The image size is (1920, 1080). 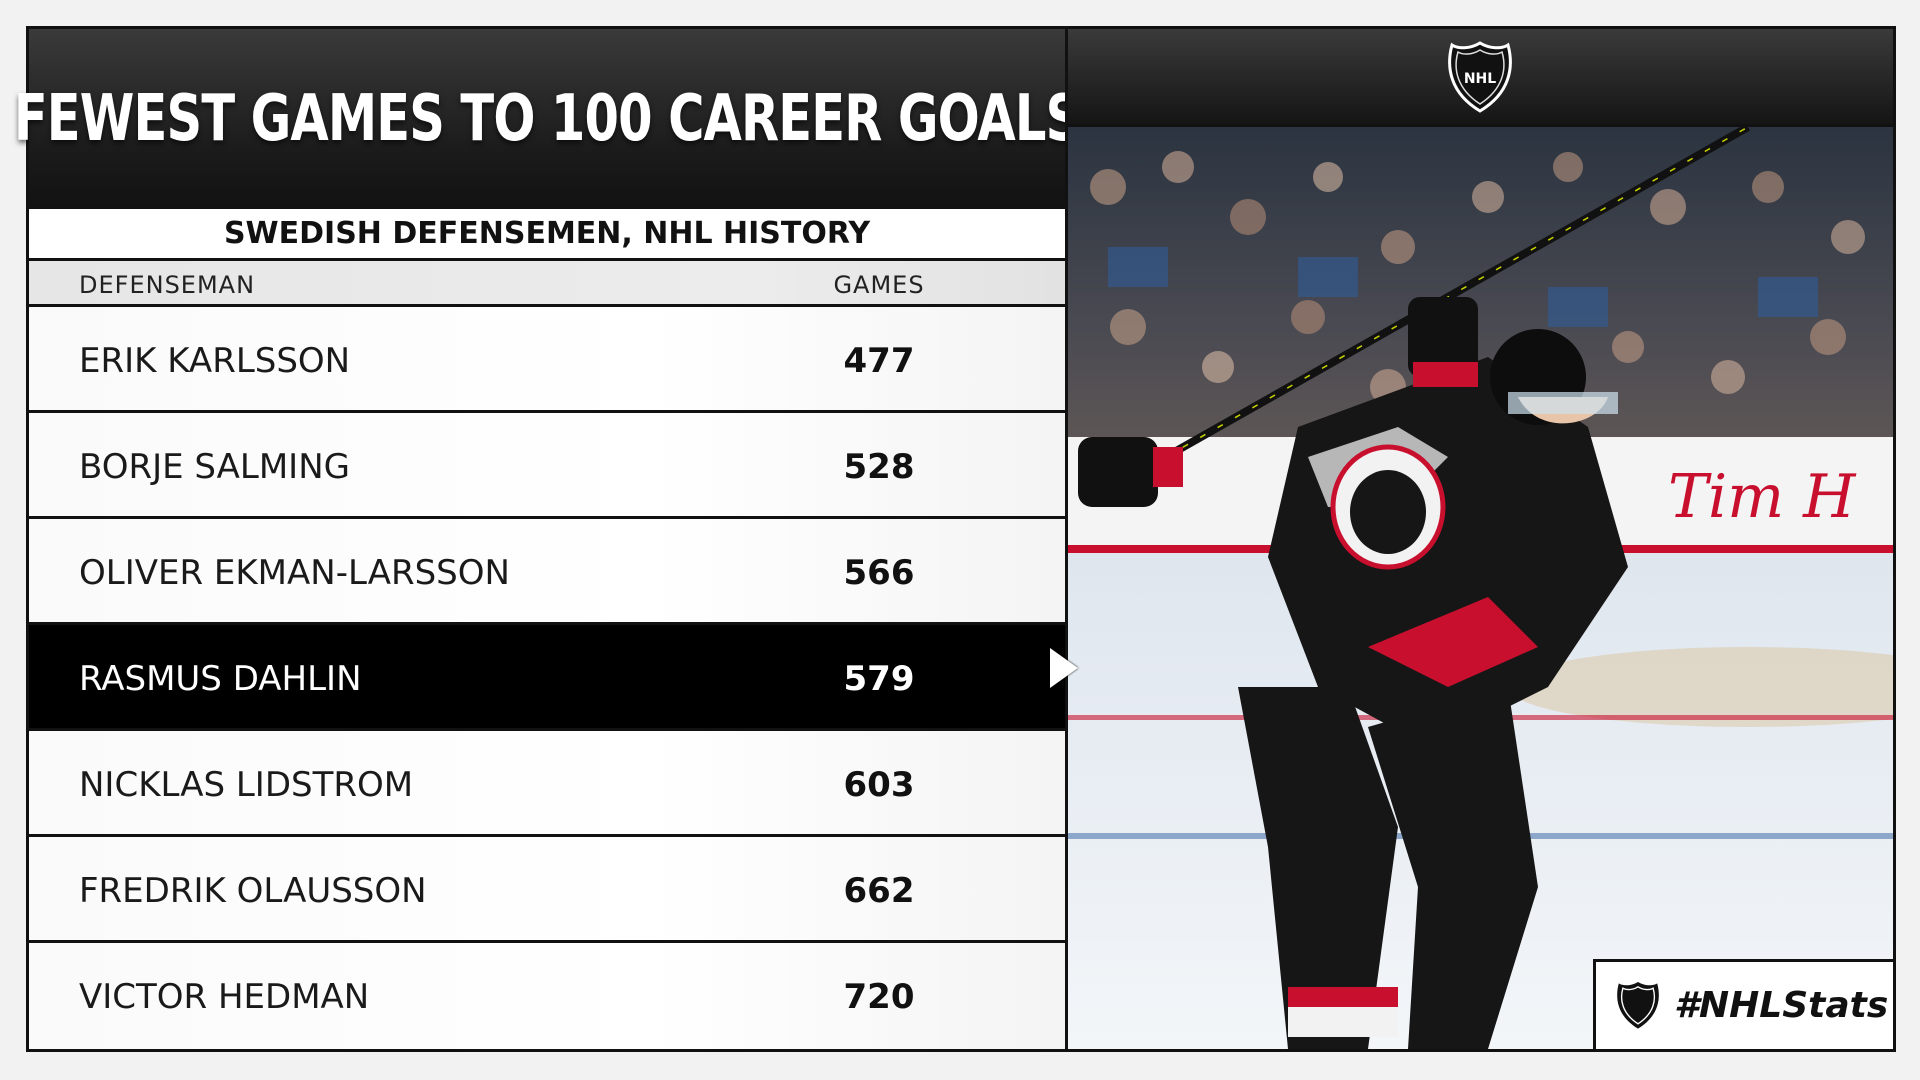 I want to click on player-name: VICTOR HEDMAN, so click(x=224, y=997).